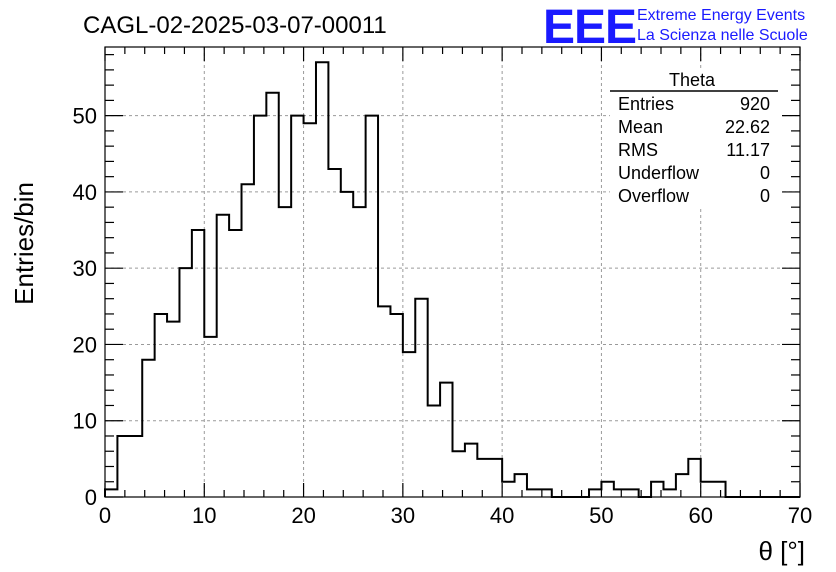  Describe the element at coordinates (91, 497) in the screenshot. I see `y-tick-label: 0` at that location.